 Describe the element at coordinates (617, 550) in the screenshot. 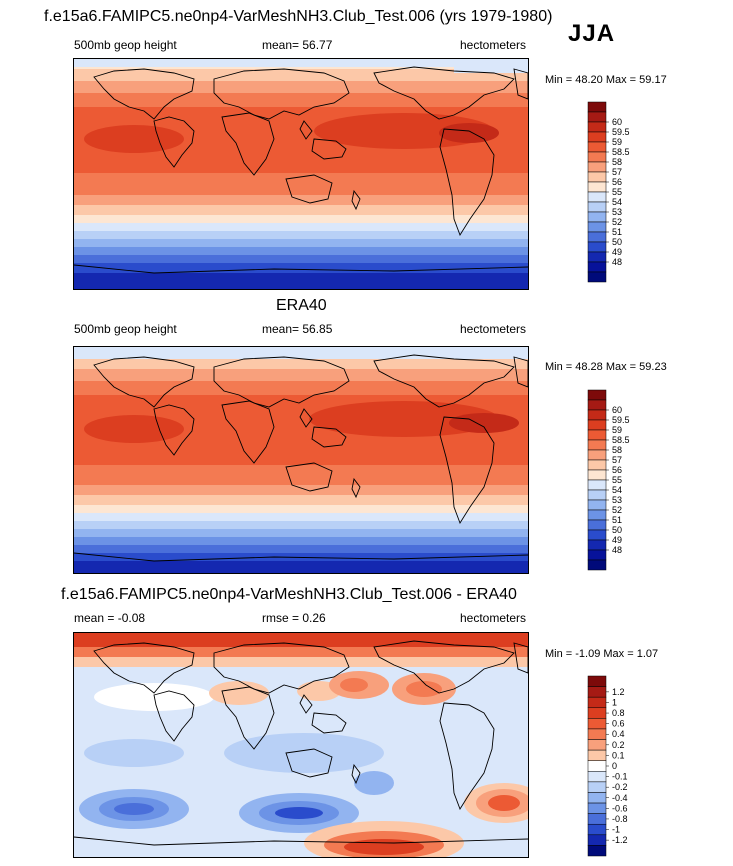

I see `panel2-colorbar-label: 48` at that location.